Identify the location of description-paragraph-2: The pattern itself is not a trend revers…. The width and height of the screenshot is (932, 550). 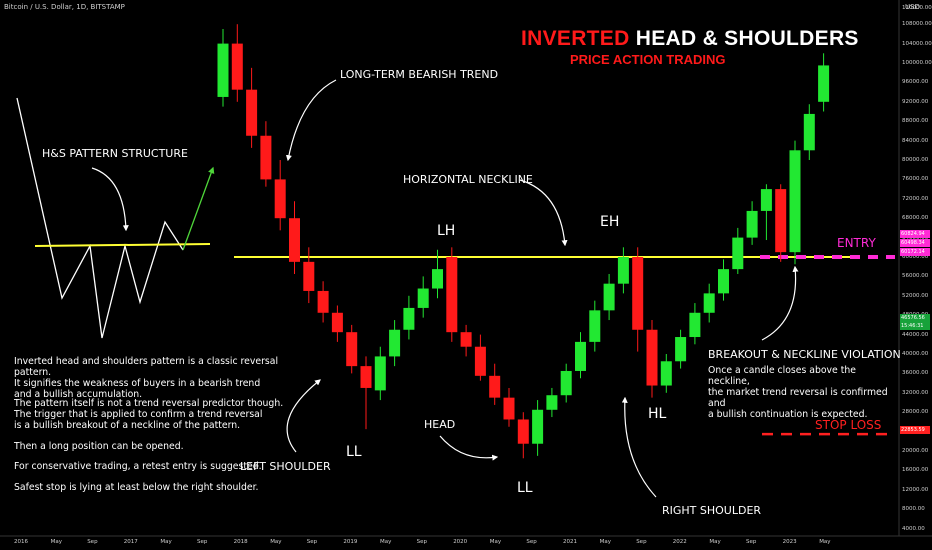
(149, 414).